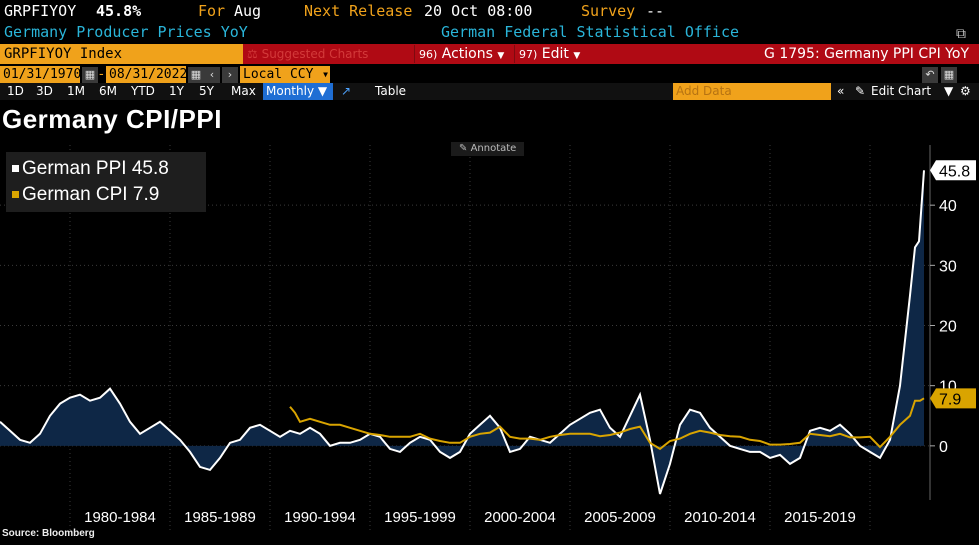 The height and width of the screenshot is (545, 979). Describe the element at coordinates (74, 168) in the screenshot. I see `legend-ppi-name: German PPI` at that location.